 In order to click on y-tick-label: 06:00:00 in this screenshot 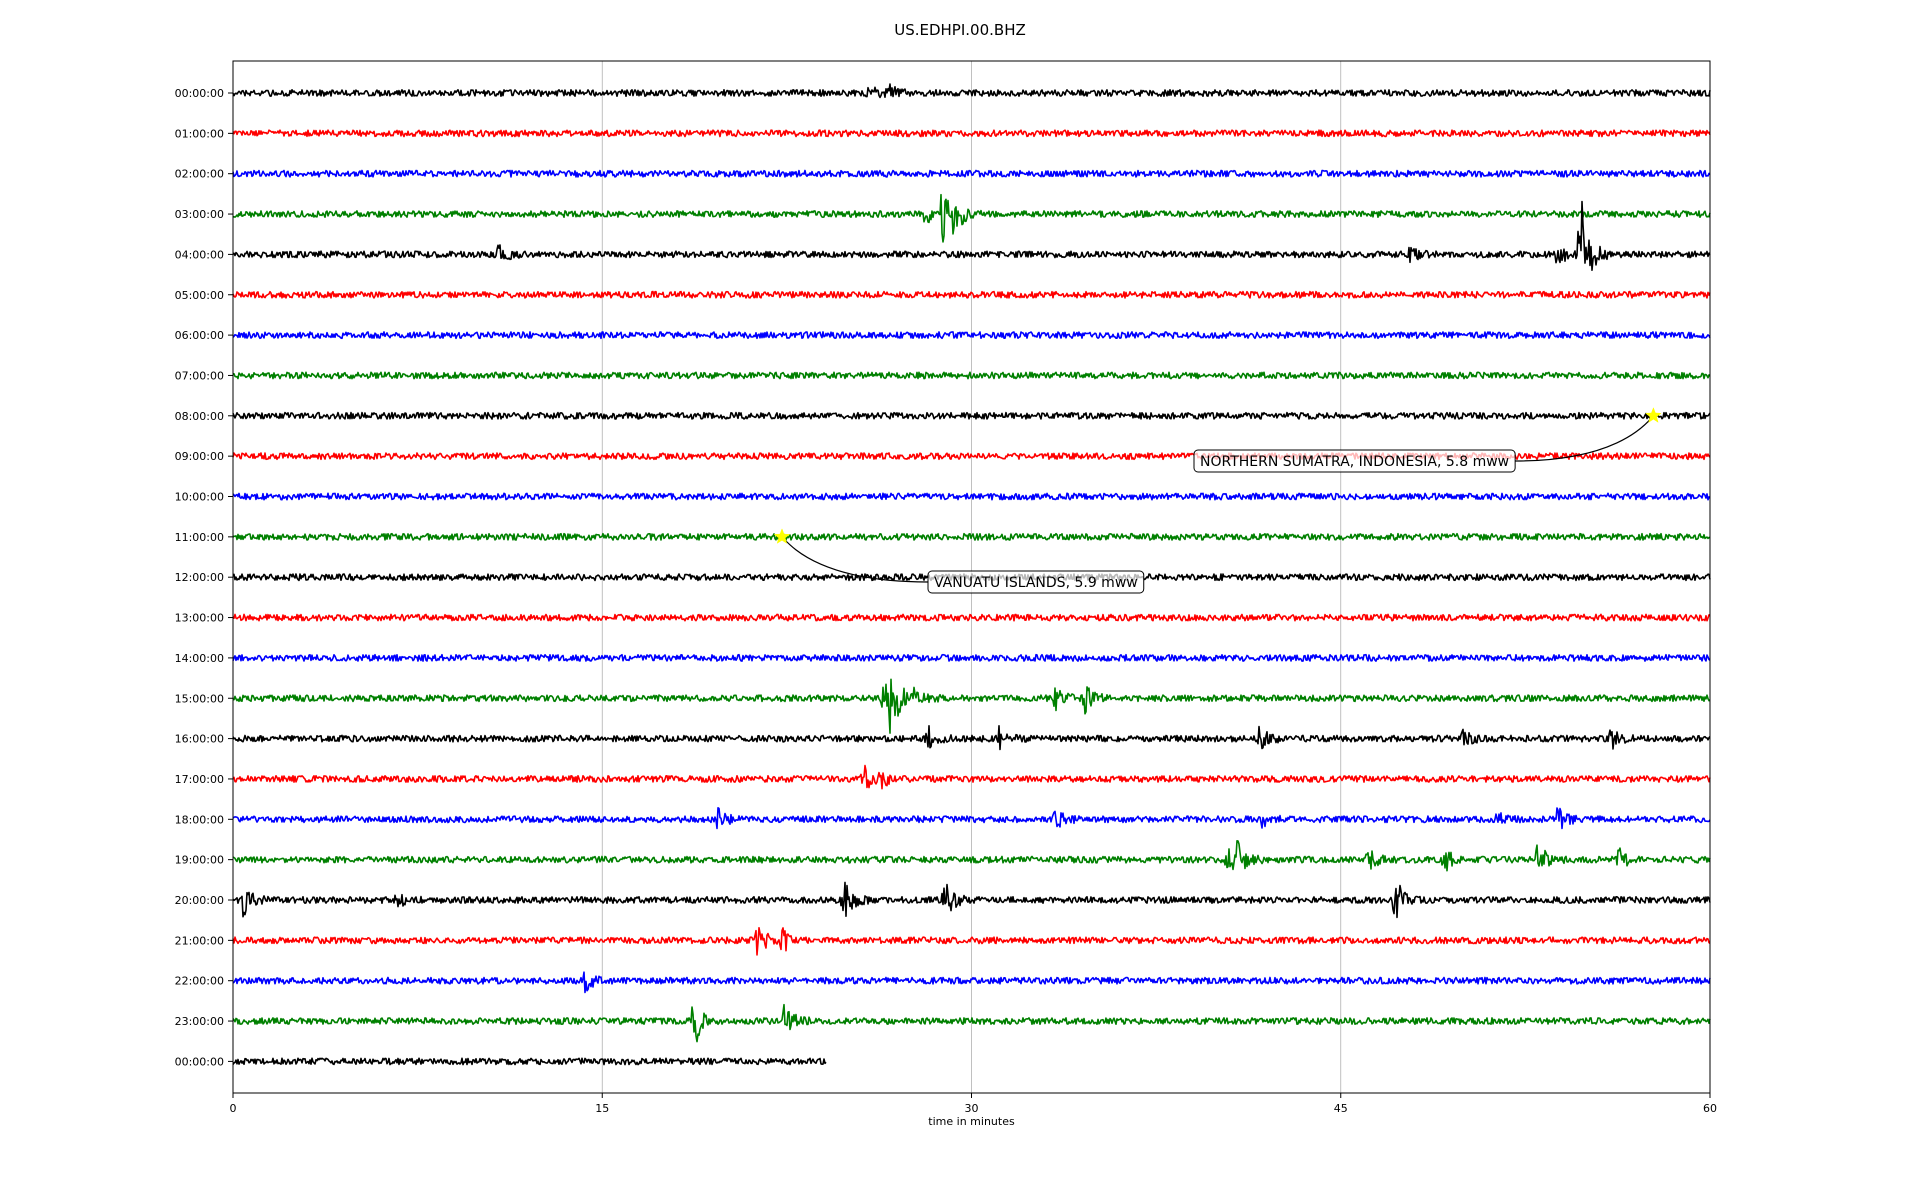, I will do `click(199, 335)`.